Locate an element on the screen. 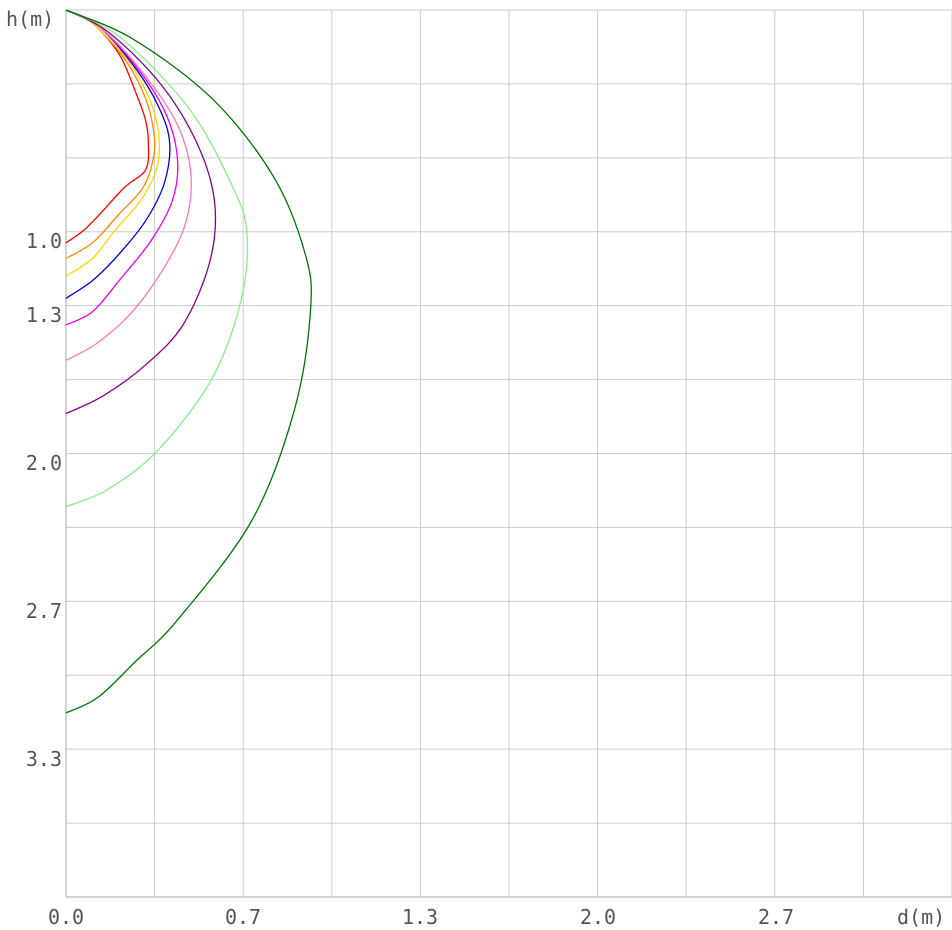 The width and height of the screenshot is (952, 930). y-tick-label: 1.0 is located at coordinates (44, 241).